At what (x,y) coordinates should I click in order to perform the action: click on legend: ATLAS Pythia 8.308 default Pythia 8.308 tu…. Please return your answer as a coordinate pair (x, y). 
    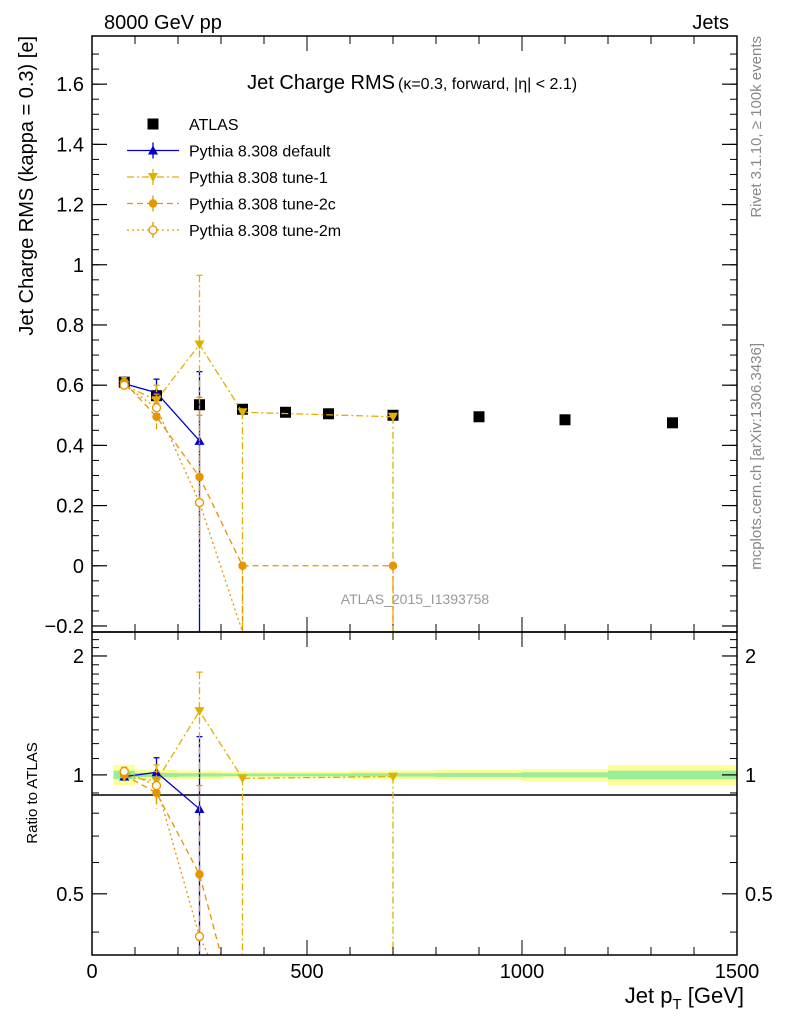
    Looking at the image, I should click on (234, 178).